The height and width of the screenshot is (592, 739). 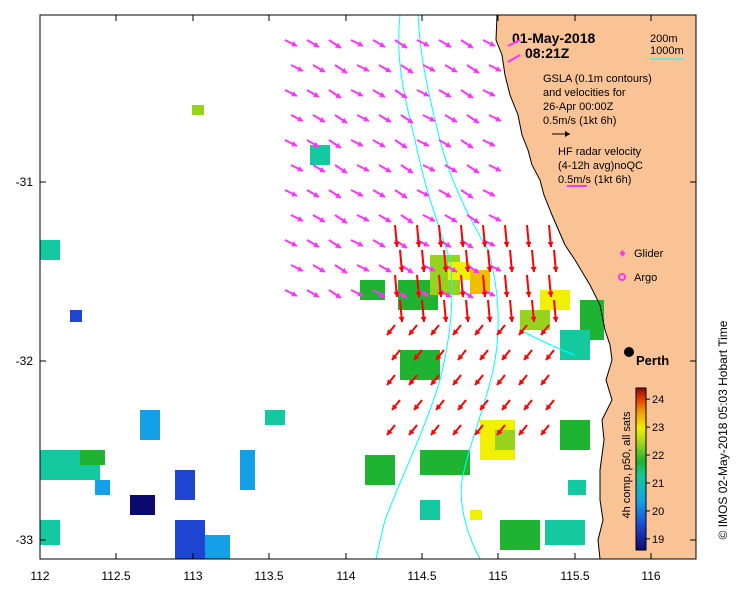 What do you see at coordinates (192, 576) in the screenshot?
I see `x-tick-label: 113` at bounding box center [192, 576].